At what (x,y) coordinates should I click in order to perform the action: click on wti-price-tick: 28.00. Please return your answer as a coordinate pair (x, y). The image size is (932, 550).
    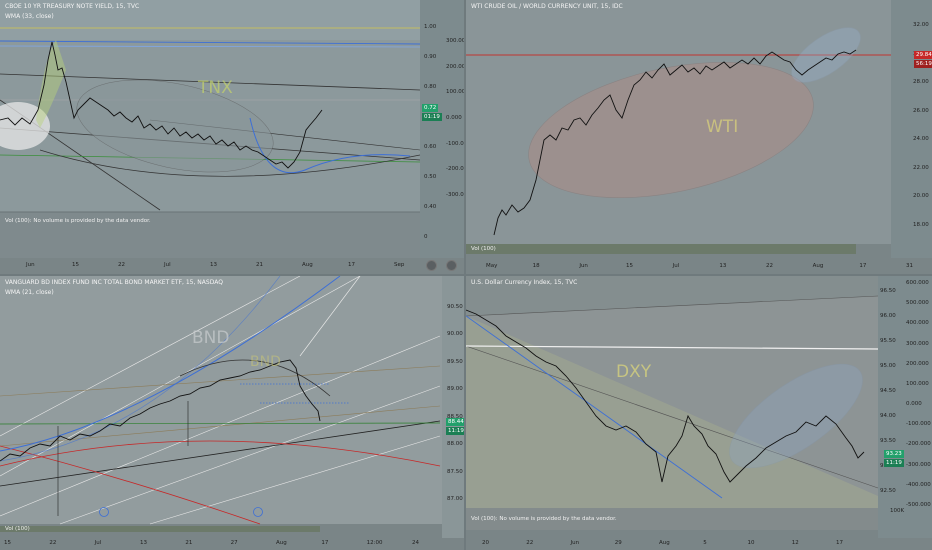
    Looking at the image, I should click on (921, 82).